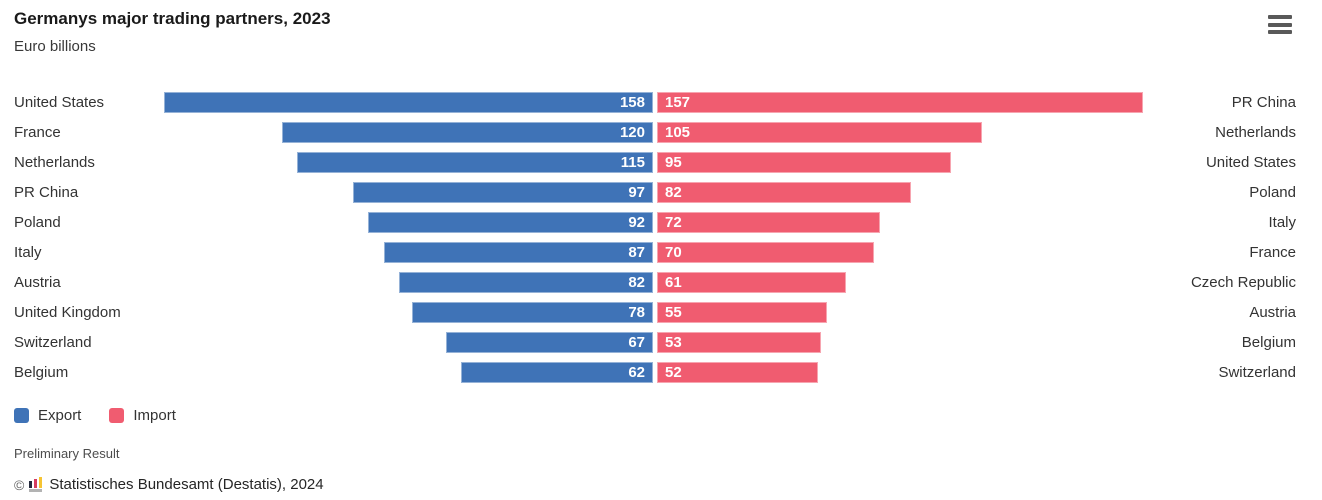 The height and width of the screenshot is (500, 1322). Describe the element at coordinates (53, 342) in the screenshot. I see `export-country-label: Switzerland` at that location.